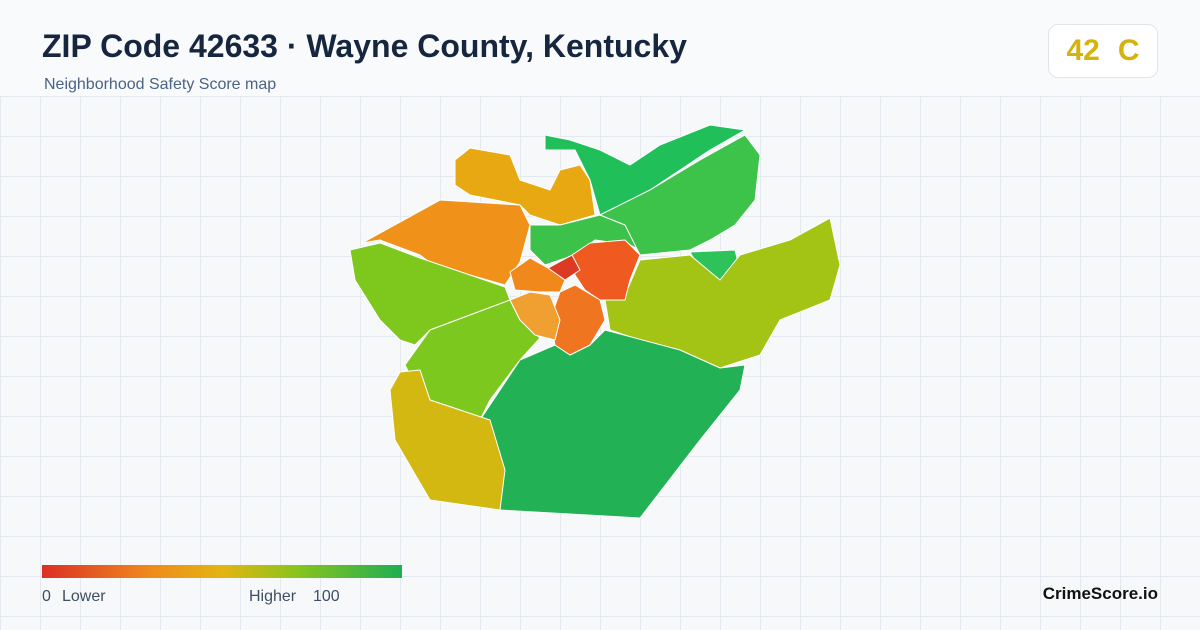 The image size is (1200, 630). I want to click on brand: CrimeScore.io, so click(1100, 593).